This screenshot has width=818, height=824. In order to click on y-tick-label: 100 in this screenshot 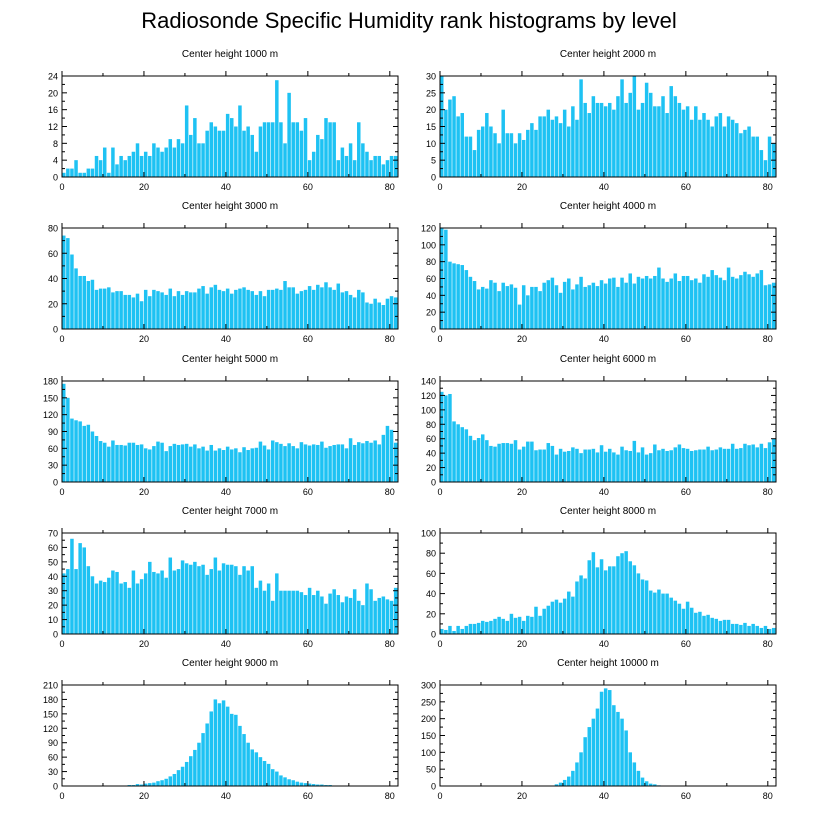, I will do `click(428, 534)`.